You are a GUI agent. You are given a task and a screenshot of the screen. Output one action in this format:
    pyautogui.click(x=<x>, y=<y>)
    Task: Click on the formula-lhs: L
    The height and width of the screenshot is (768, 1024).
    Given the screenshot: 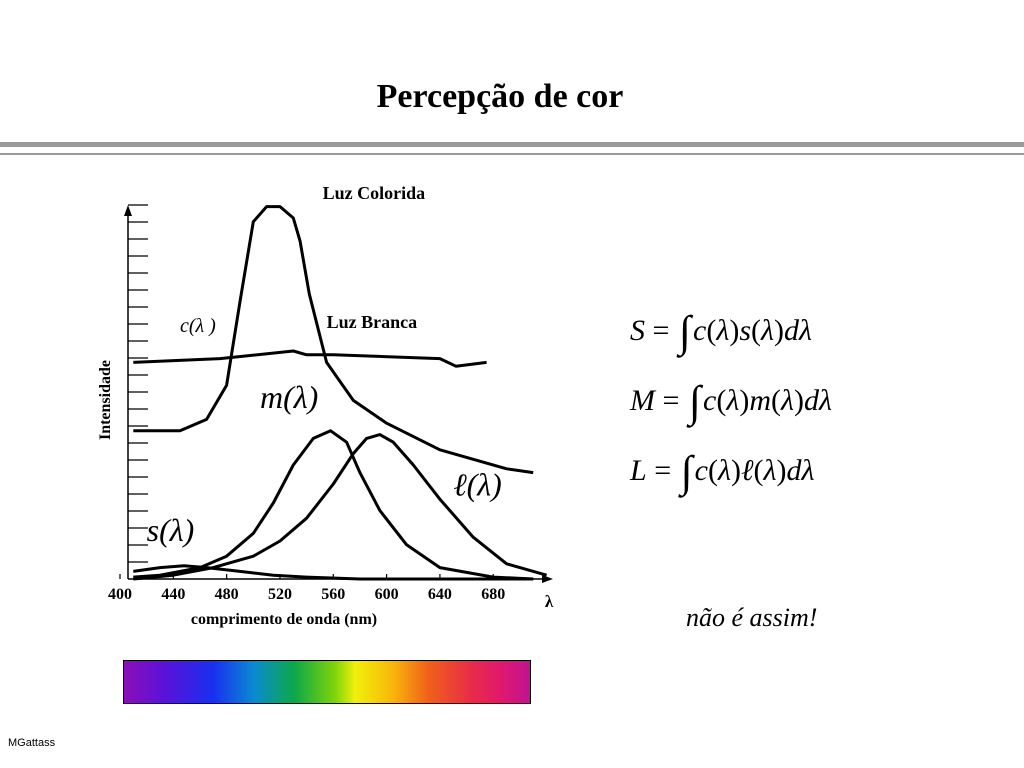 What is the action you would take?
    pyautogui.click(x=638, y=470)
    